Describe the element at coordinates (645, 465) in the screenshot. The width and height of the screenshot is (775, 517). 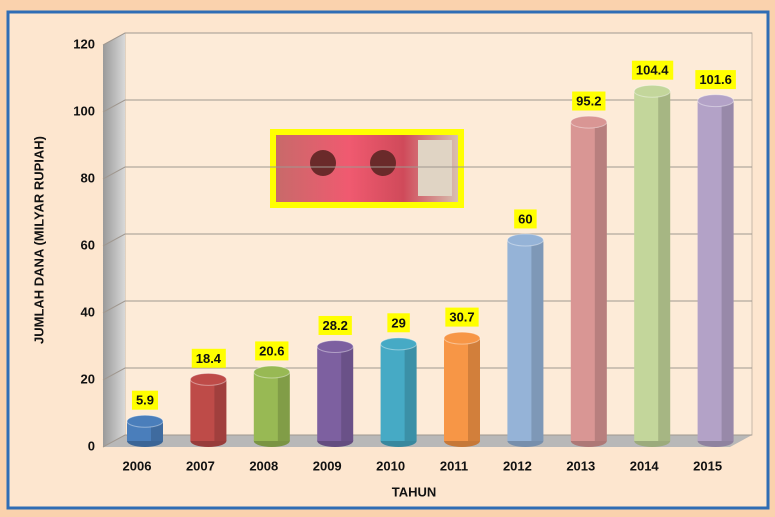
I see `x-tick-label: 2014` at that location.